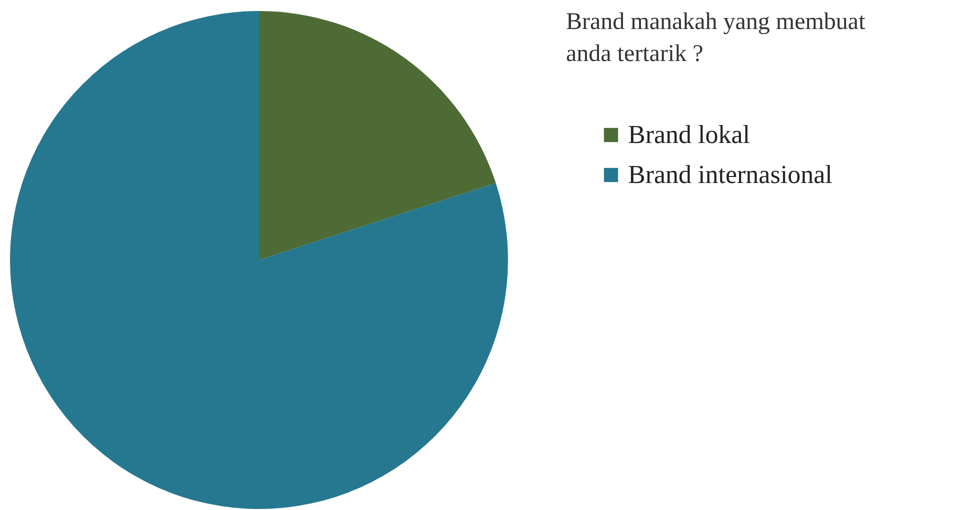  Describe the element at coordinates (377, 135) in the screenshot. I see `pie-slice` at that location.